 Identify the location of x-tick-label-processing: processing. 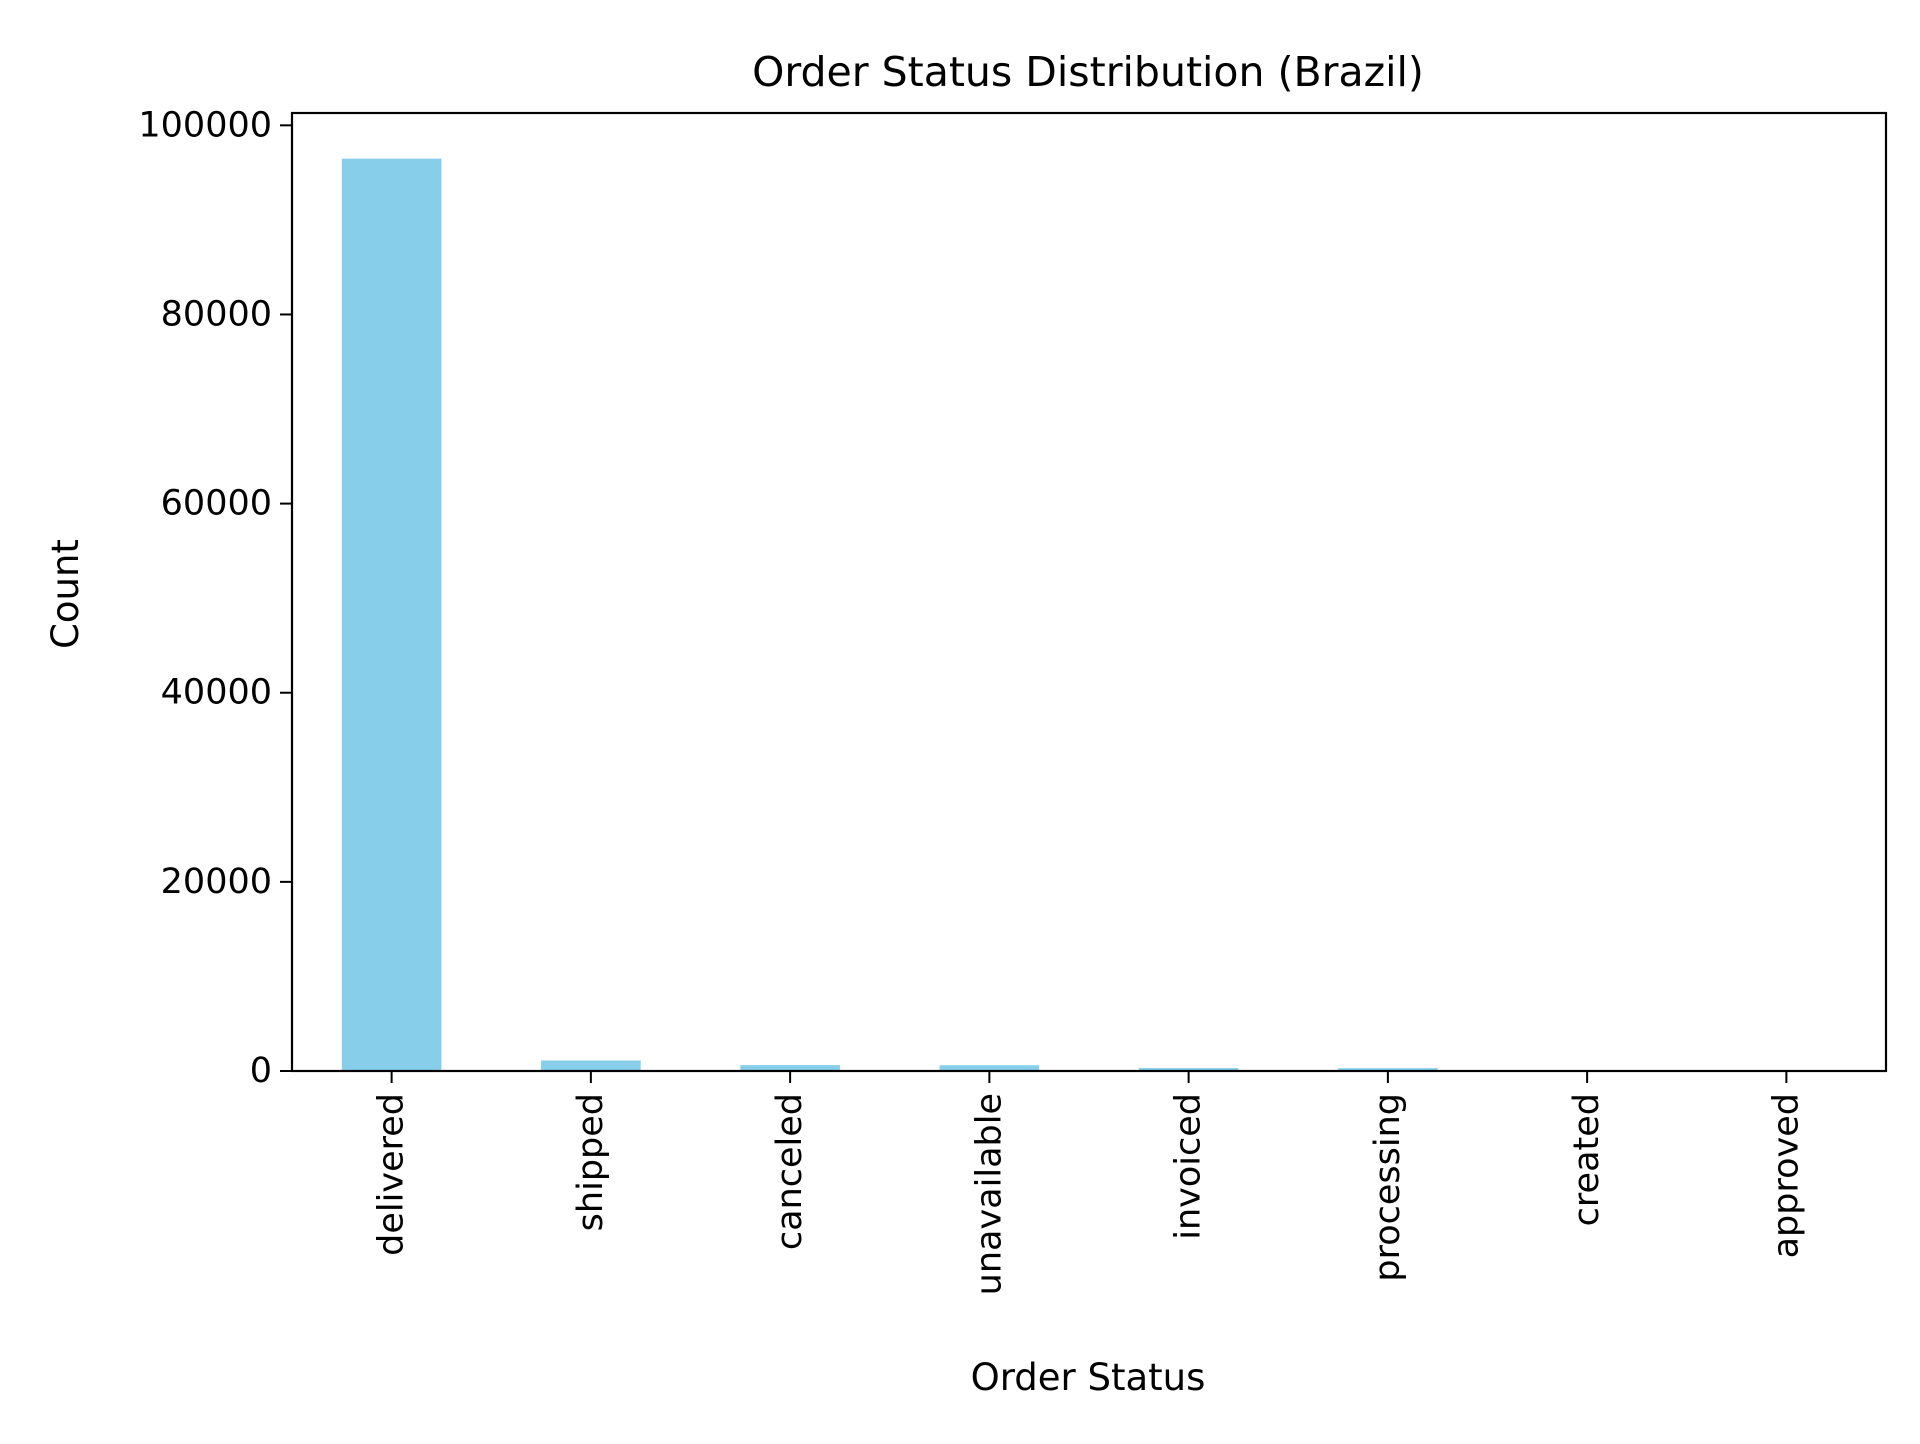
(1388, 1187).